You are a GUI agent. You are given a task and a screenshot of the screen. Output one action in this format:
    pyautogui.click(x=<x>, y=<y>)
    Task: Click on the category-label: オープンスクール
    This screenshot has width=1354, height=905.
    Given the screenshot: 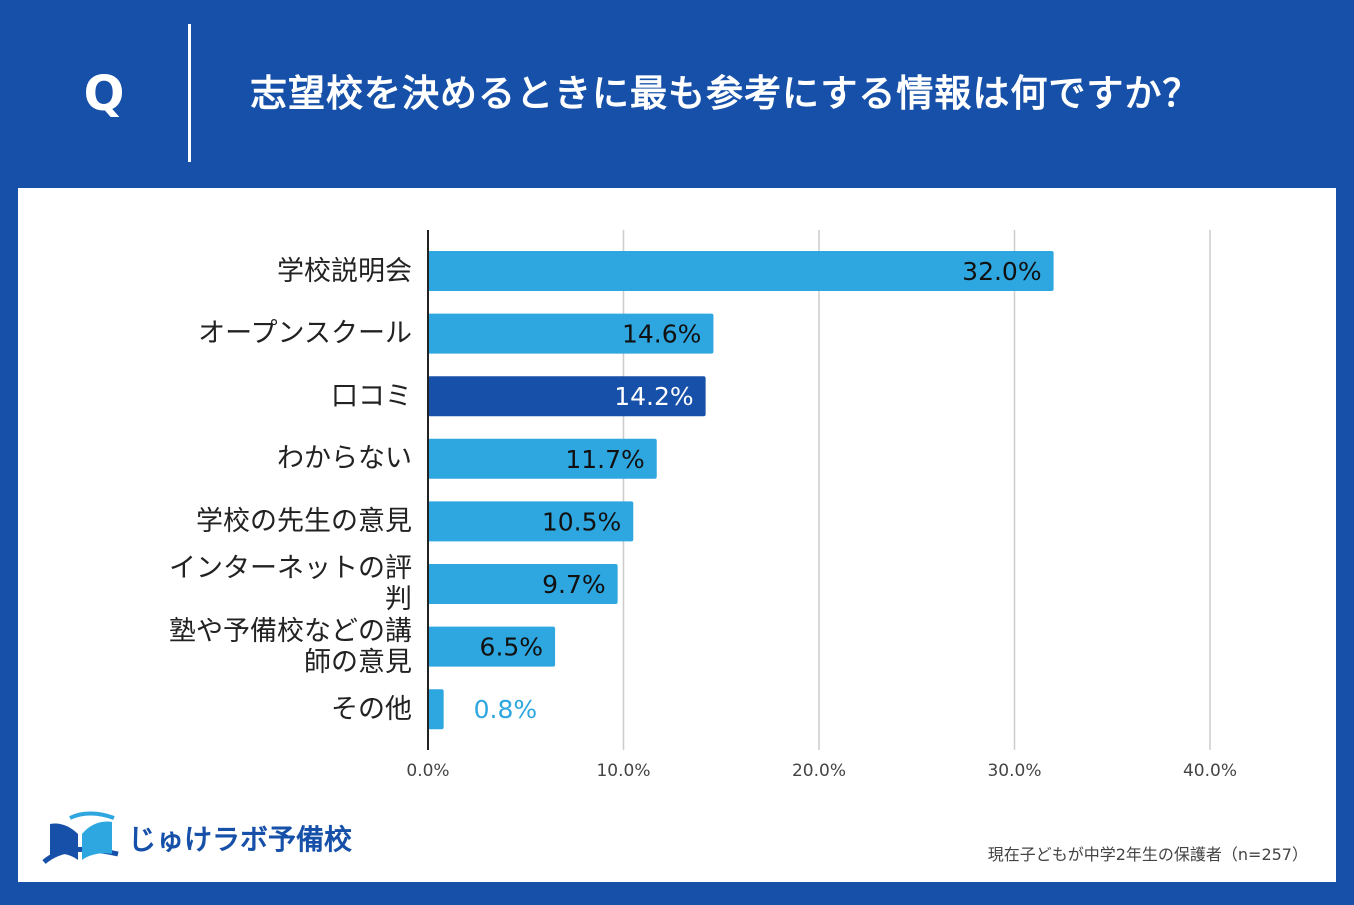 What is the action you would take?
    pyautogui.click(x=262, y=333)
    